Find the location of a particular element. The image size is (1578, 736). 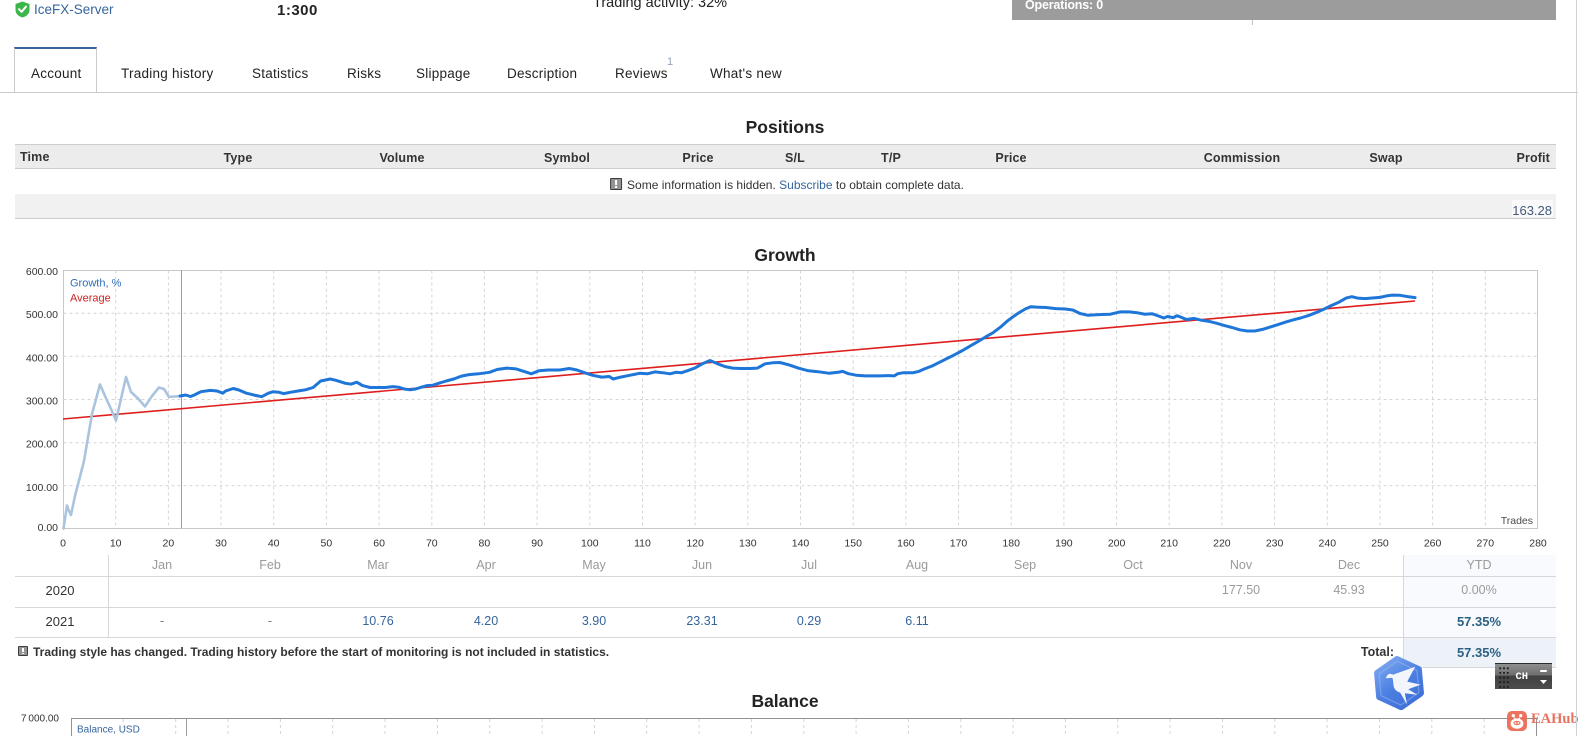

svg-text: 130 is located at coordinates (748, 544).